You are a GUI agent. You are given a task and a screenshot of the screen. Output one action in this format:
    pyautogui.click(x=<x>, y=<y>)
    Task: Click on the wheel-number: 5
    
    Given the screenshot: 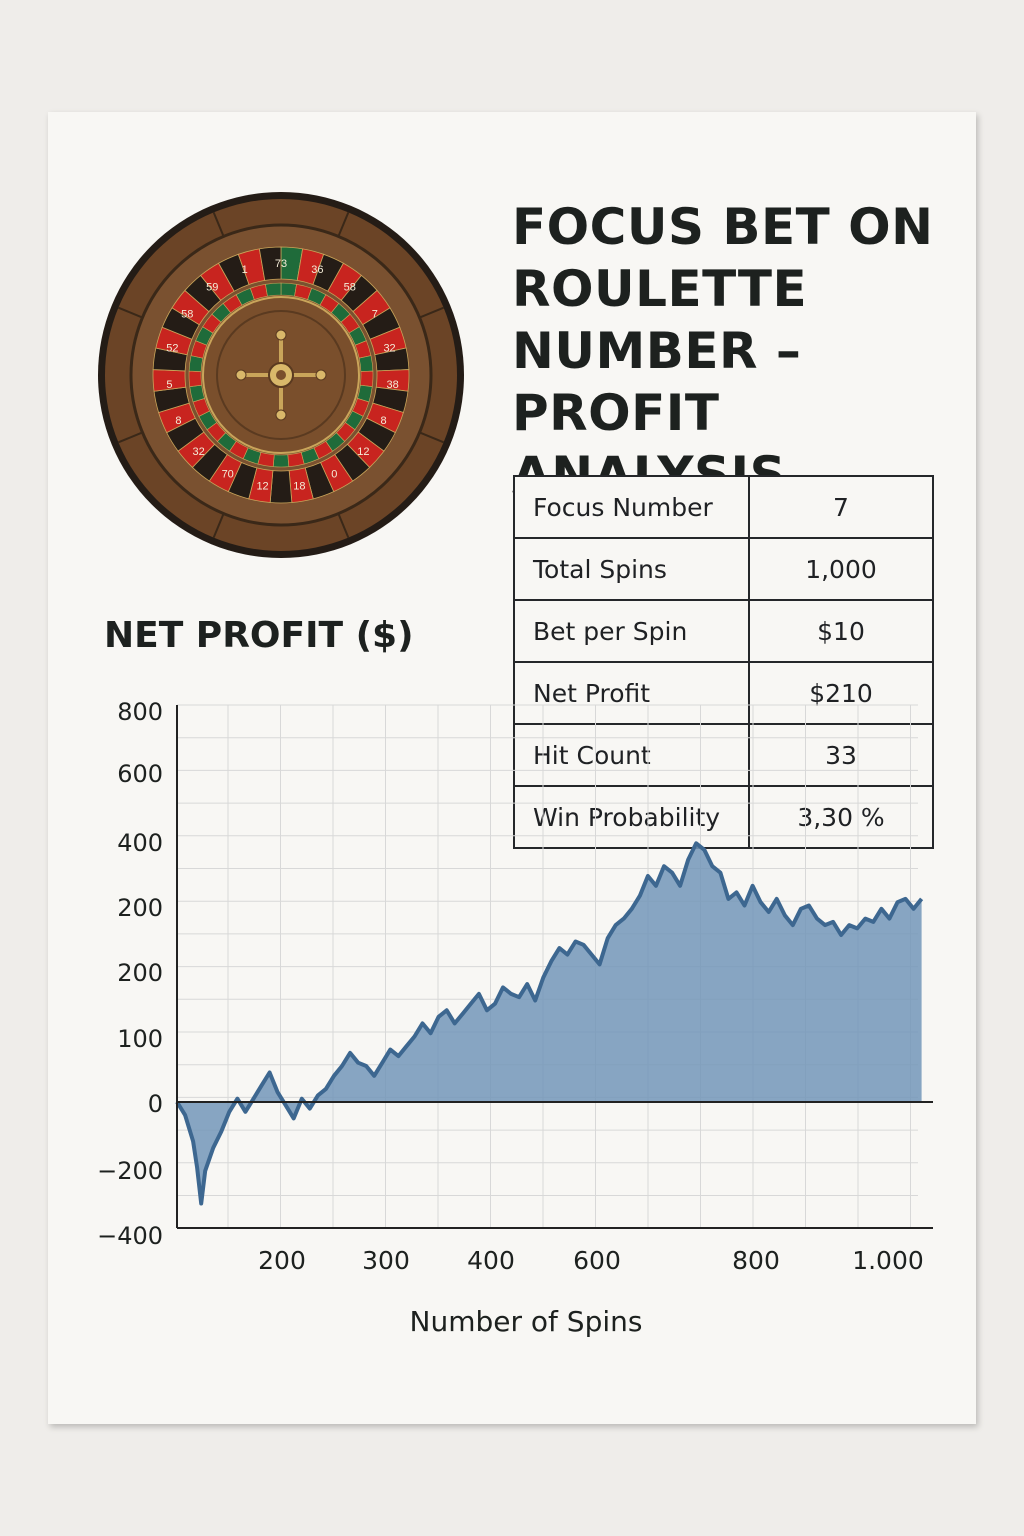 What is the action you would take?
    pyautogui.click(x=169, y=385)
    